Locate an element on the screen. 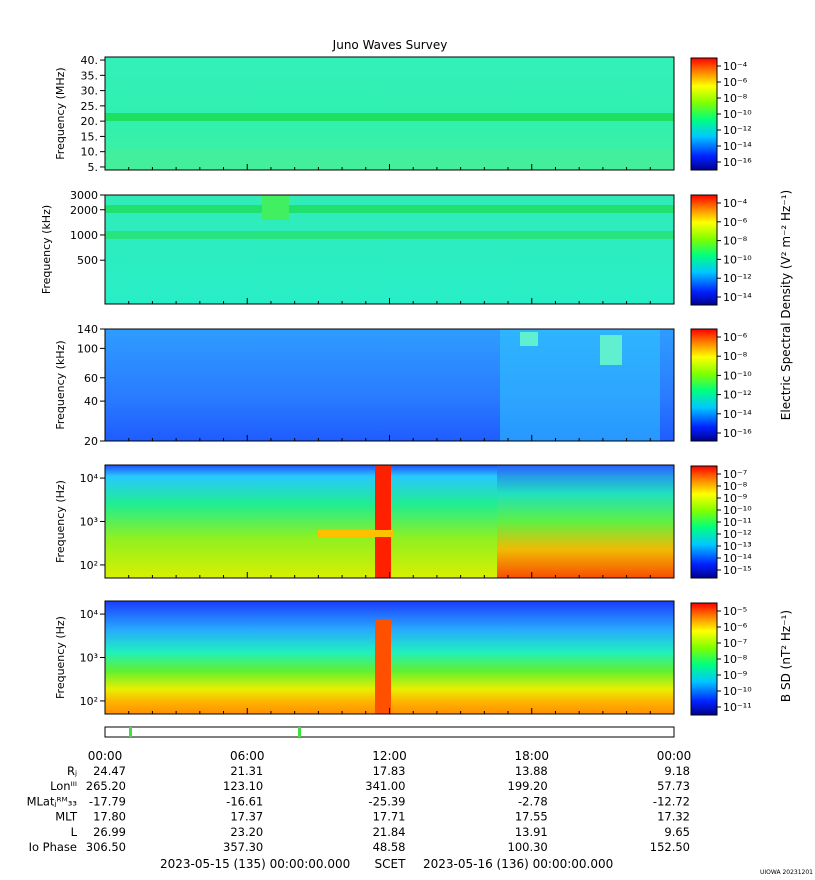 The image size is (815, 880). ephemeris-value: 123.10 is located at coordinates (243, 786).